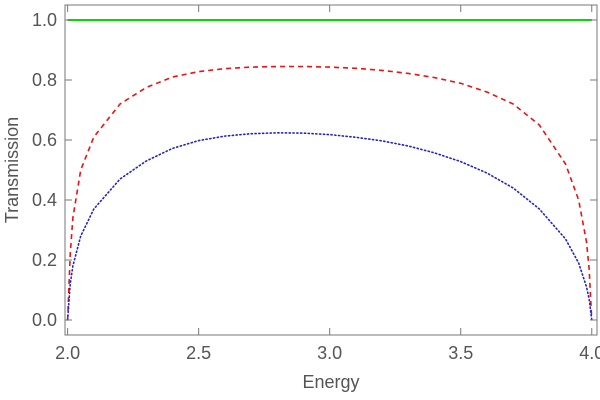  Describe the element at coordinates (329, 353) in the screenshot. I see `x-tick-label: 3.0` at that location.